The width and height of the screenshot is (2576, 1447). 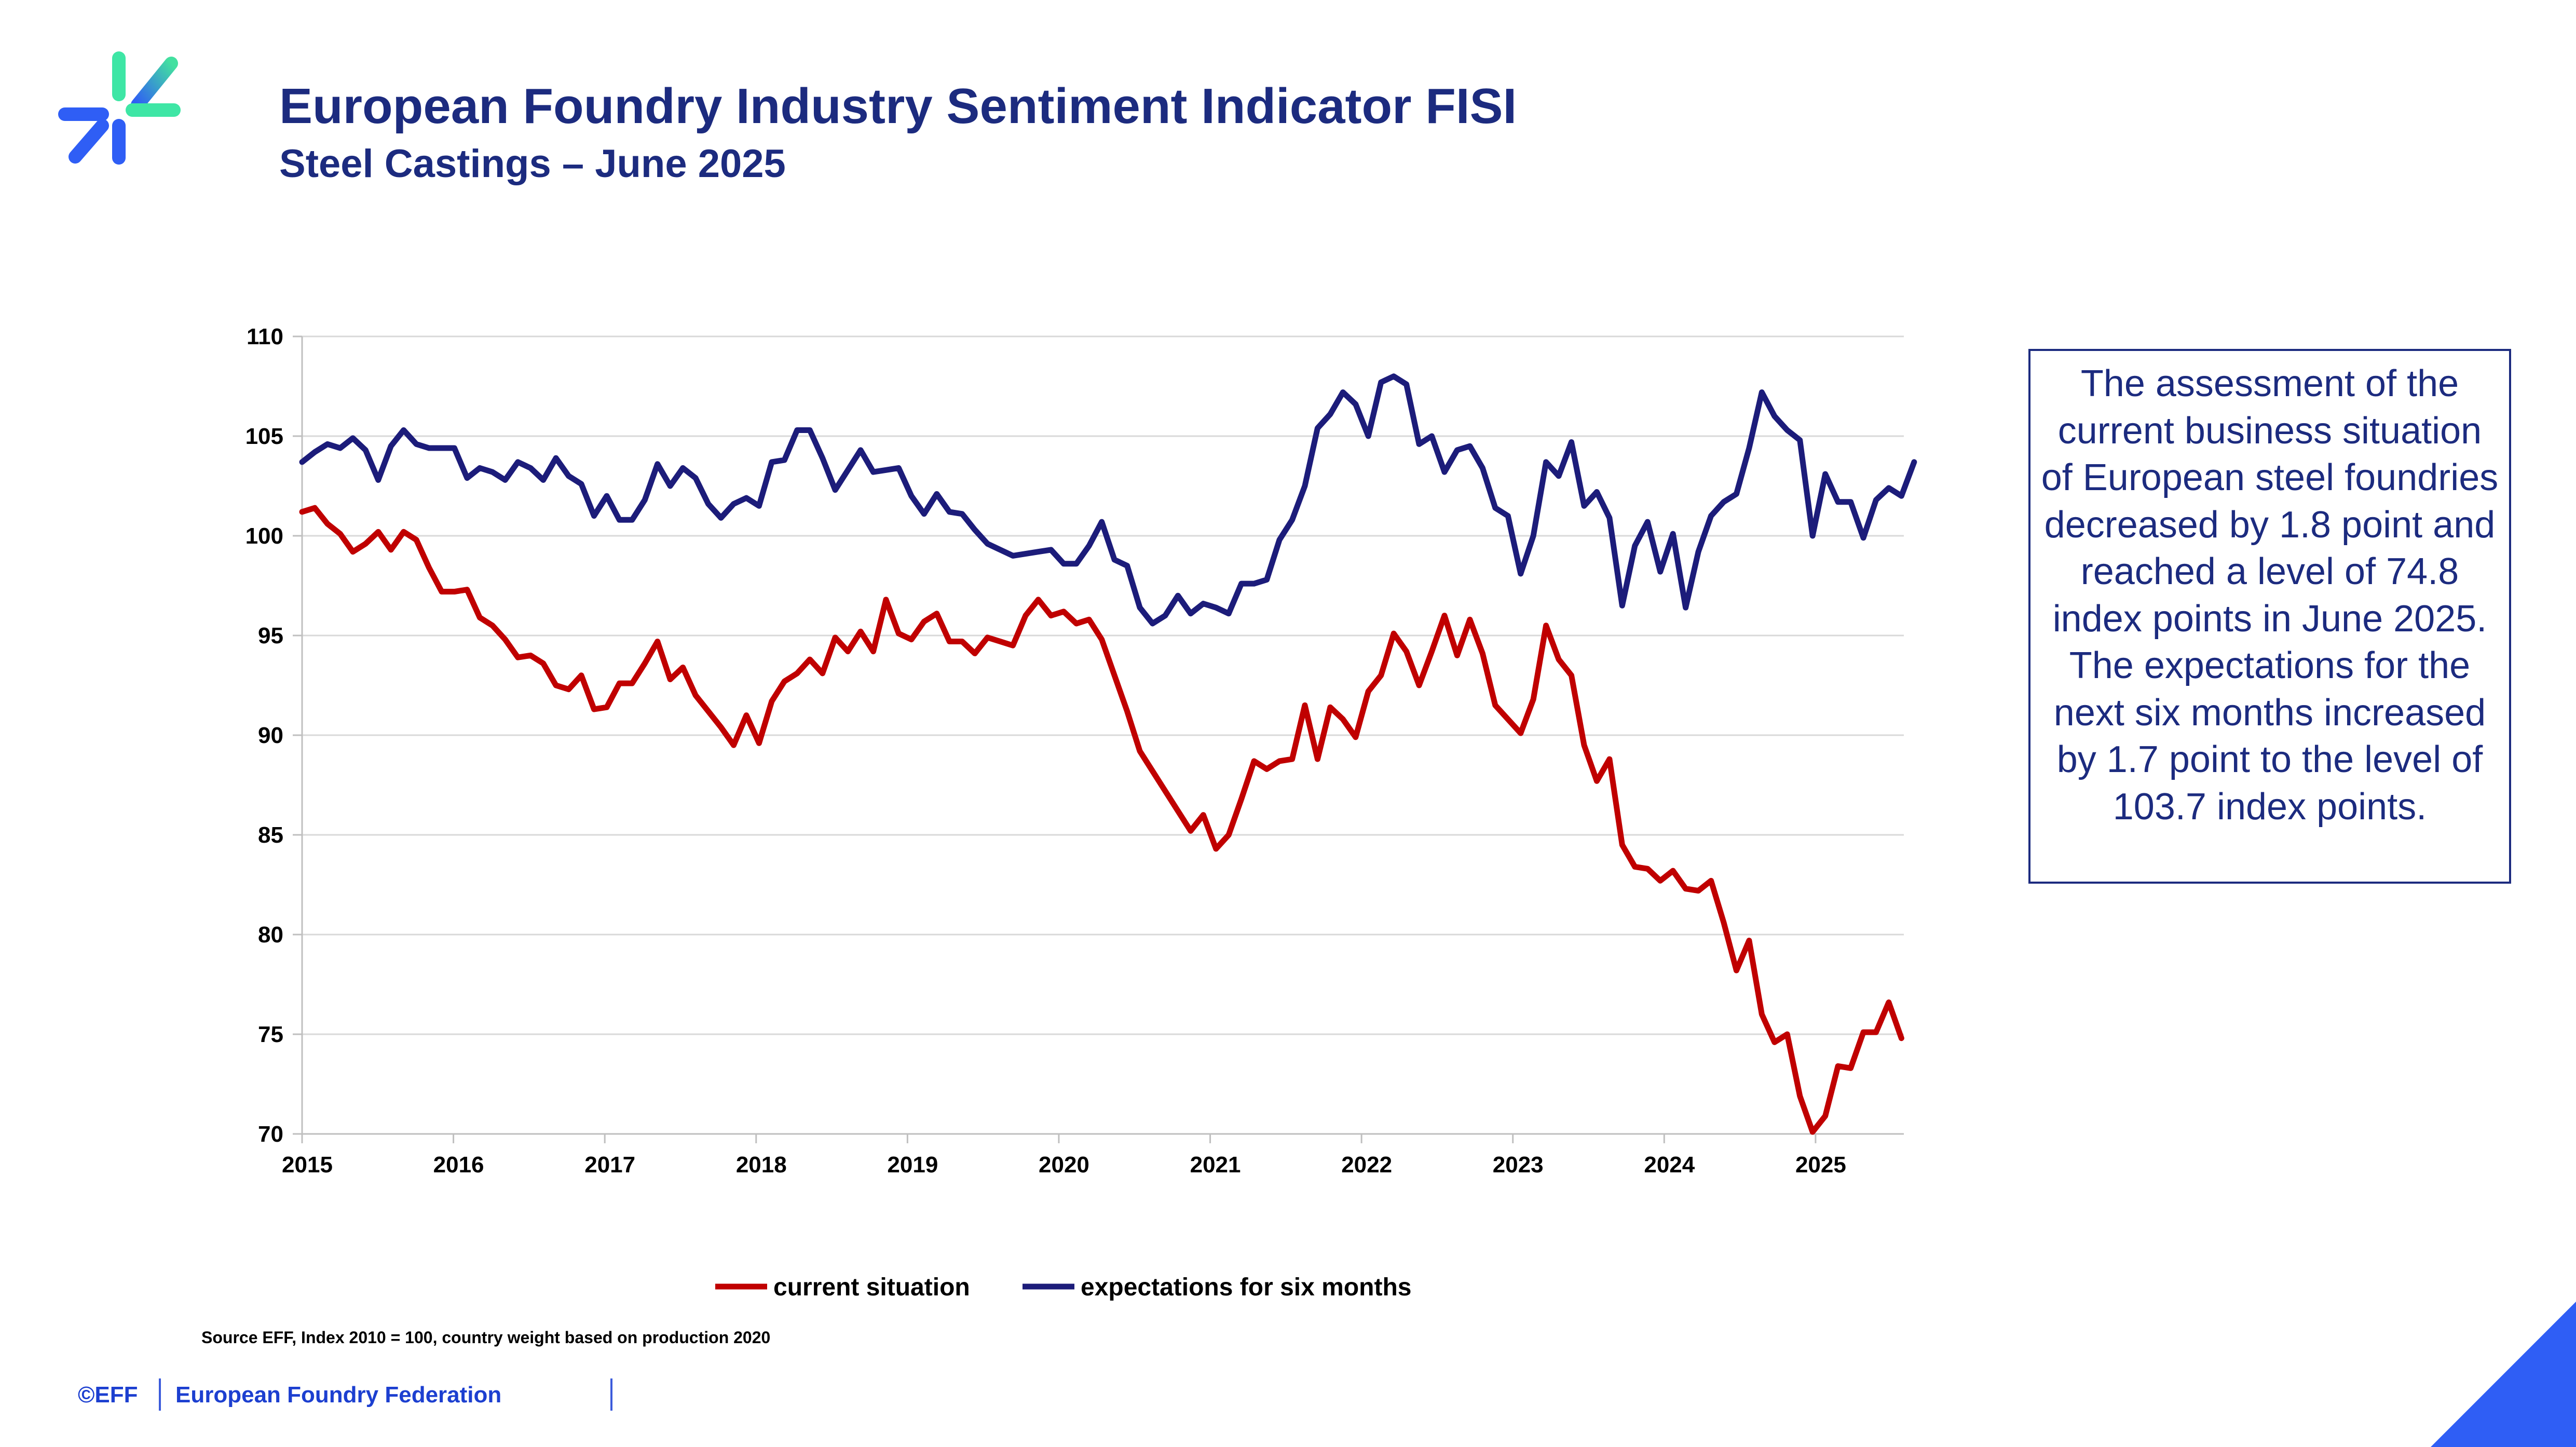 I want to click on y-tick-label: 100, so click(x=264, y=536).